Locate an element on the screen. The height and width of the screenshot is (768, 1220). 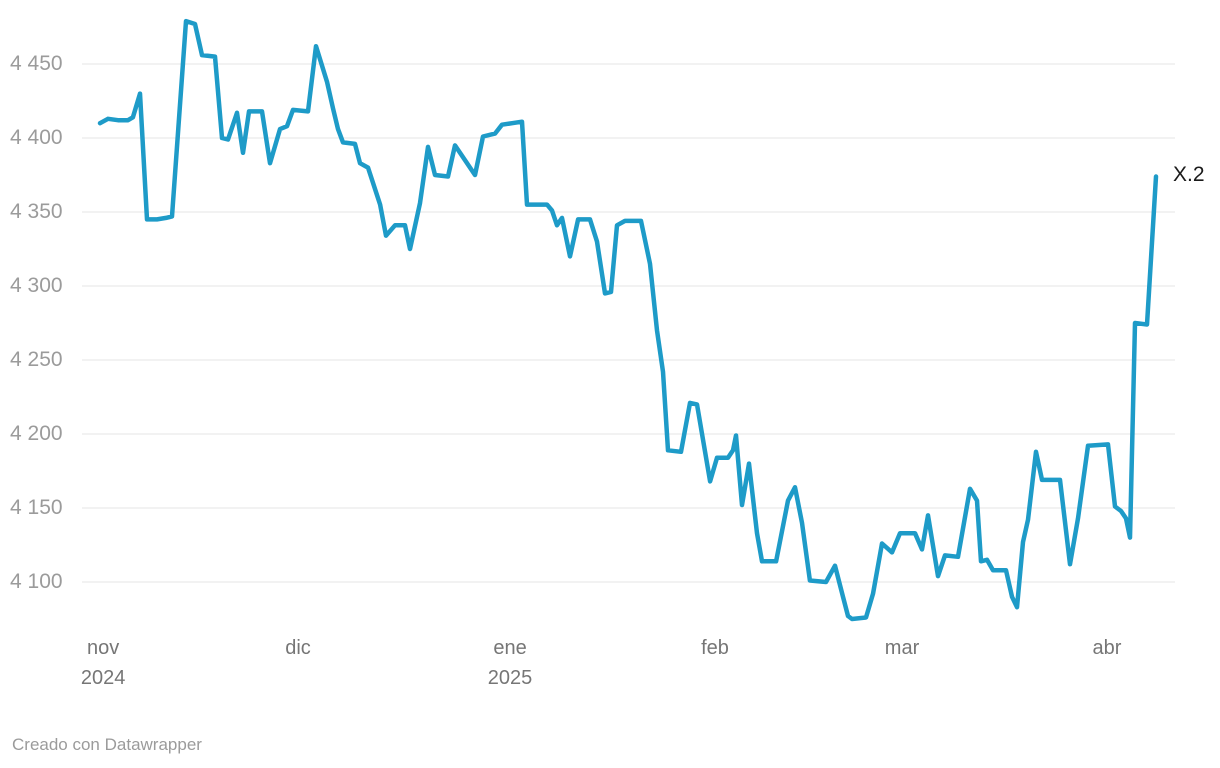
x-tick-month: mar is located at coordinates (902, 648).